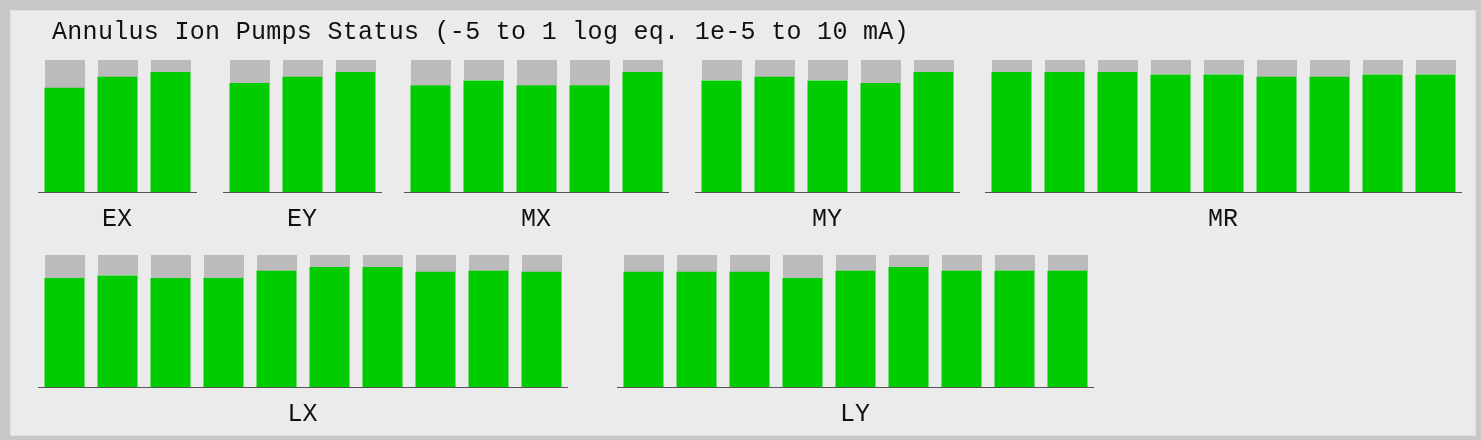  What do you see at coordinates (302, 414) in the screenshot?
I see `x-axis-title: LX` at bounding box center [302, 414].